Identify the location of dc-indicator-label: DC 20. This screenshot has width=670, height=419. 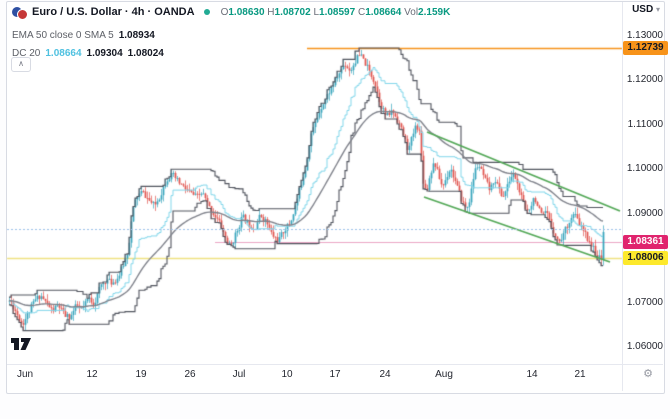
(26, 53).